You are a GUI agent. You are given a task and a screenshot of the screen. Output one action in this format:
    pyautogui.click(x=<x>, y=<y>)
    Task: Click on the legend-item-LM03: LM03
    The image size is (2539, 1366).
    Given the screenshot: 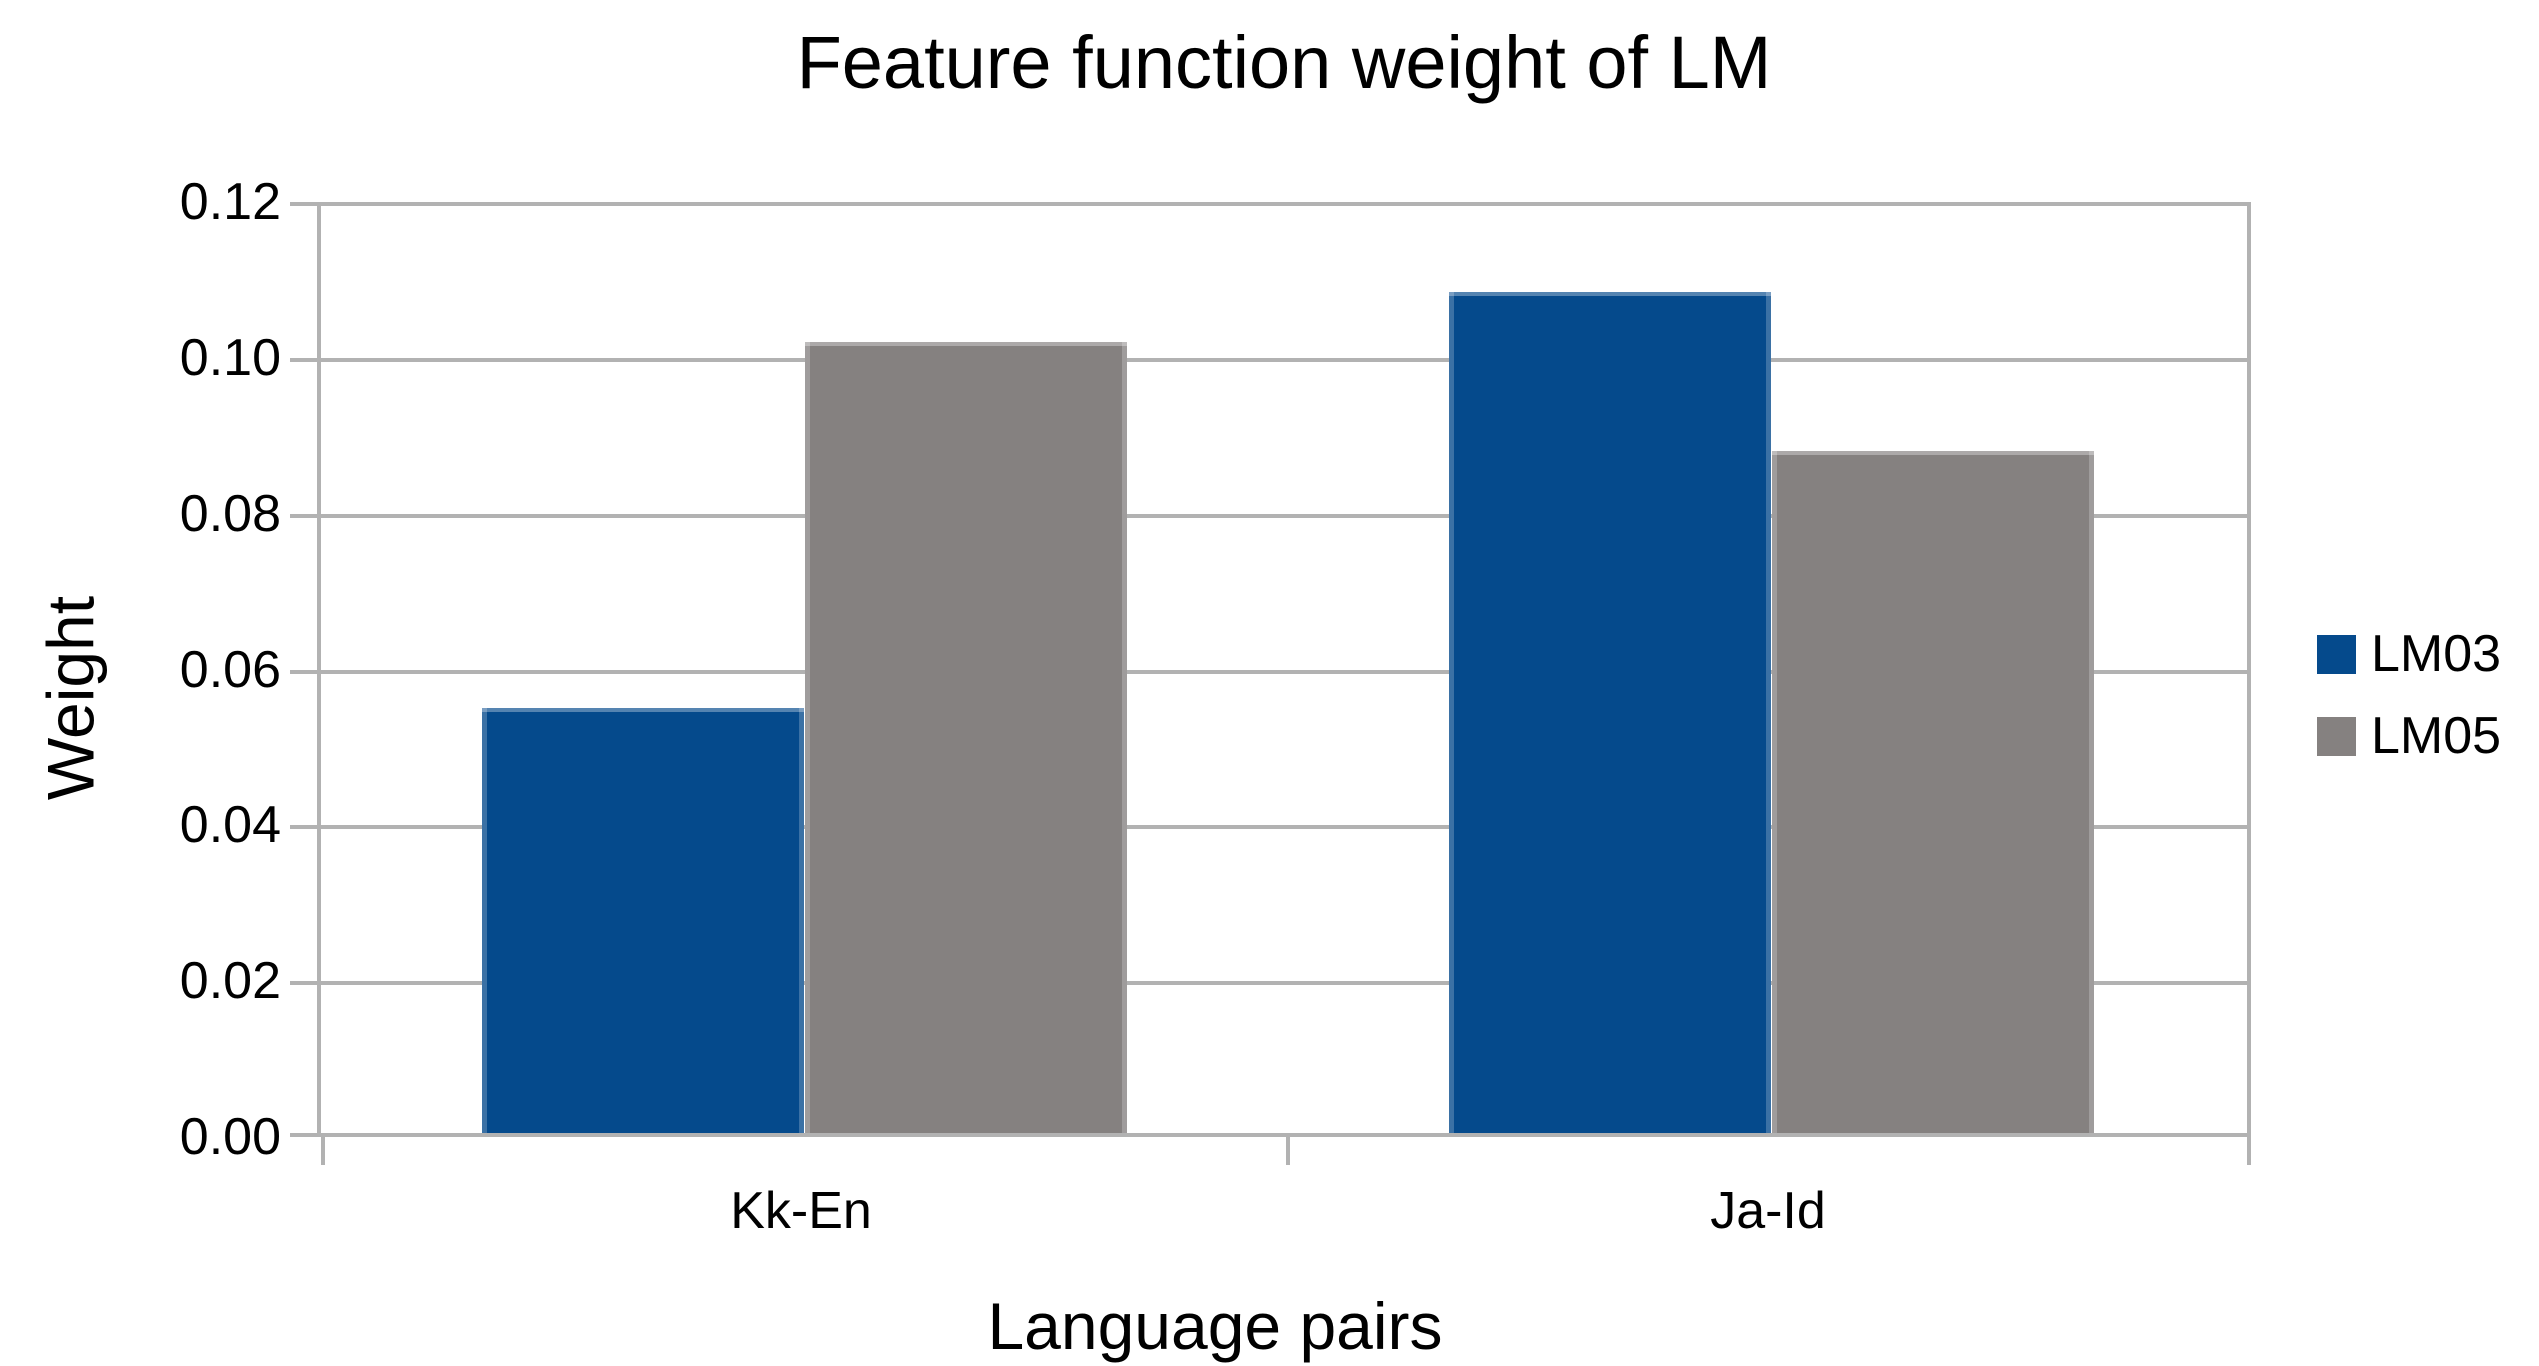 What is the action you would take?
    pyautogui.click(x=2409, y=654)
    